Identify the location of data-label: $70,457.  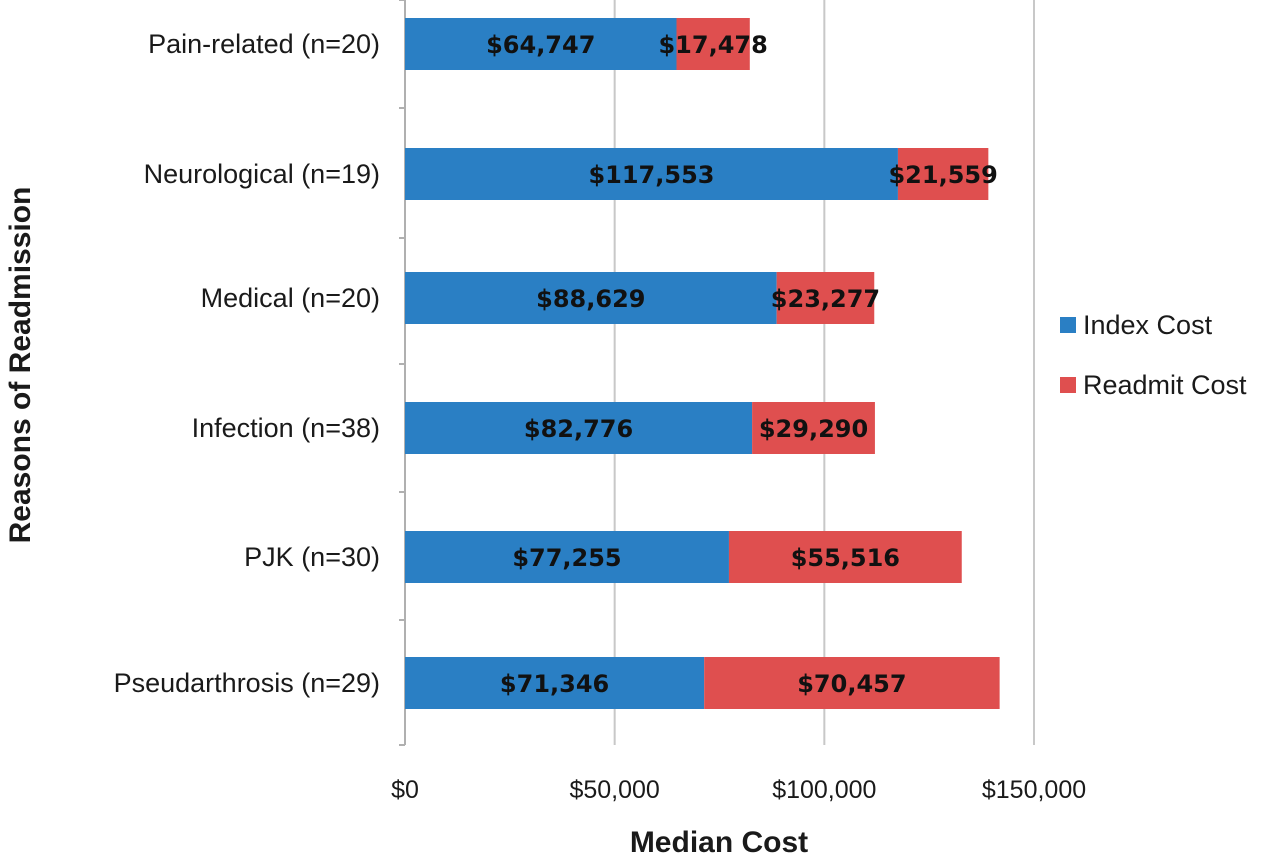
(851, 684).